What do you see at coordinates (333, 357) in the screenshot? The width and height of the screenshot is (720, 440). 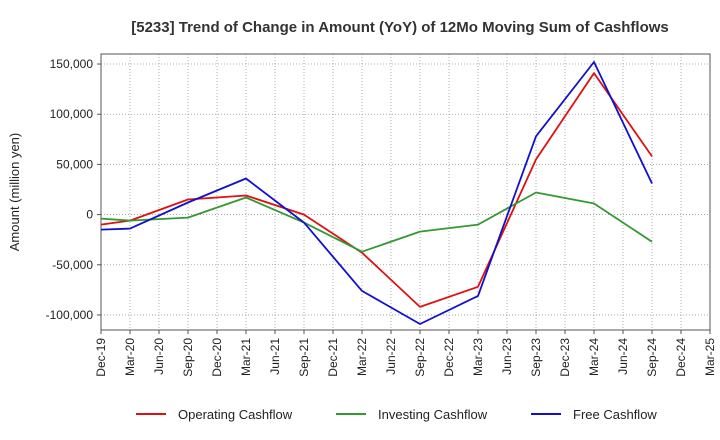 I see `x-tick-label: Dec-21` at bounding box center [333, 357].